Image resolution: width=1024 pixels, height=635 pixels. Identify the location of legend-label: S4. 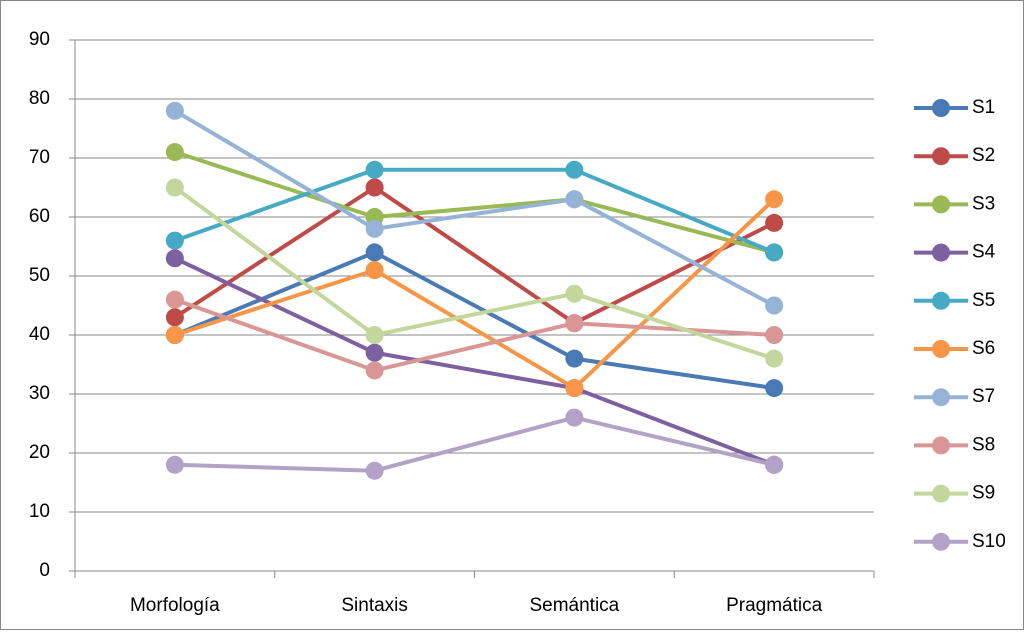
(984, 252).